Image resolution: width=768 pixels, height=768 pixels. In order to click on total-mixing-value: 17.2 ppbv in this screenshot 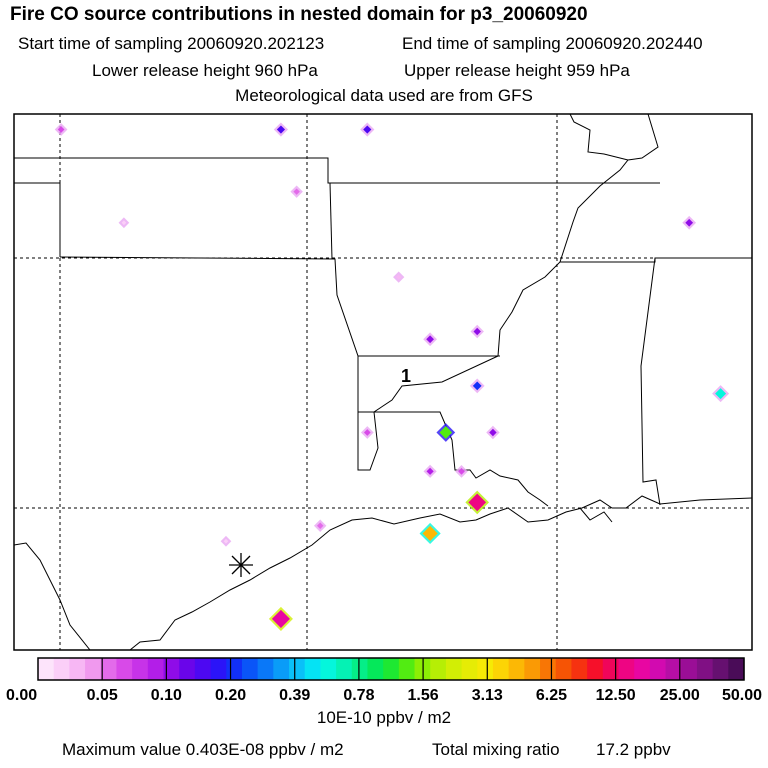, I will do `click(633, 749)`.